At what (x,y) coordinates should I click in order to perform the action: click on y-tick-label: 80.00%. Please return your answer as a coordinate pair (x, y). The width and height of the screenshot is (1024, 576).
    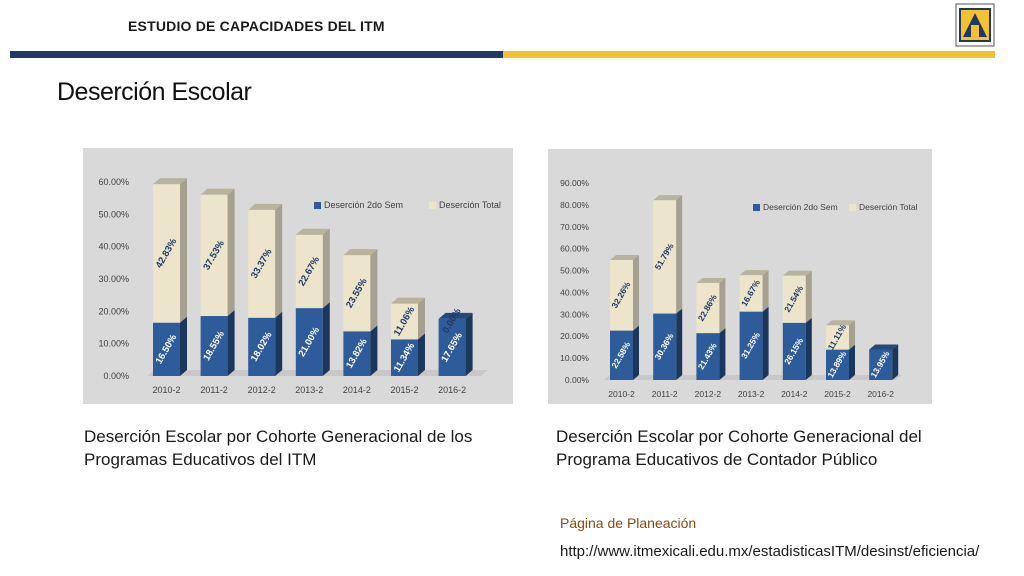
    Looking at the image, I should click on (574, 205).